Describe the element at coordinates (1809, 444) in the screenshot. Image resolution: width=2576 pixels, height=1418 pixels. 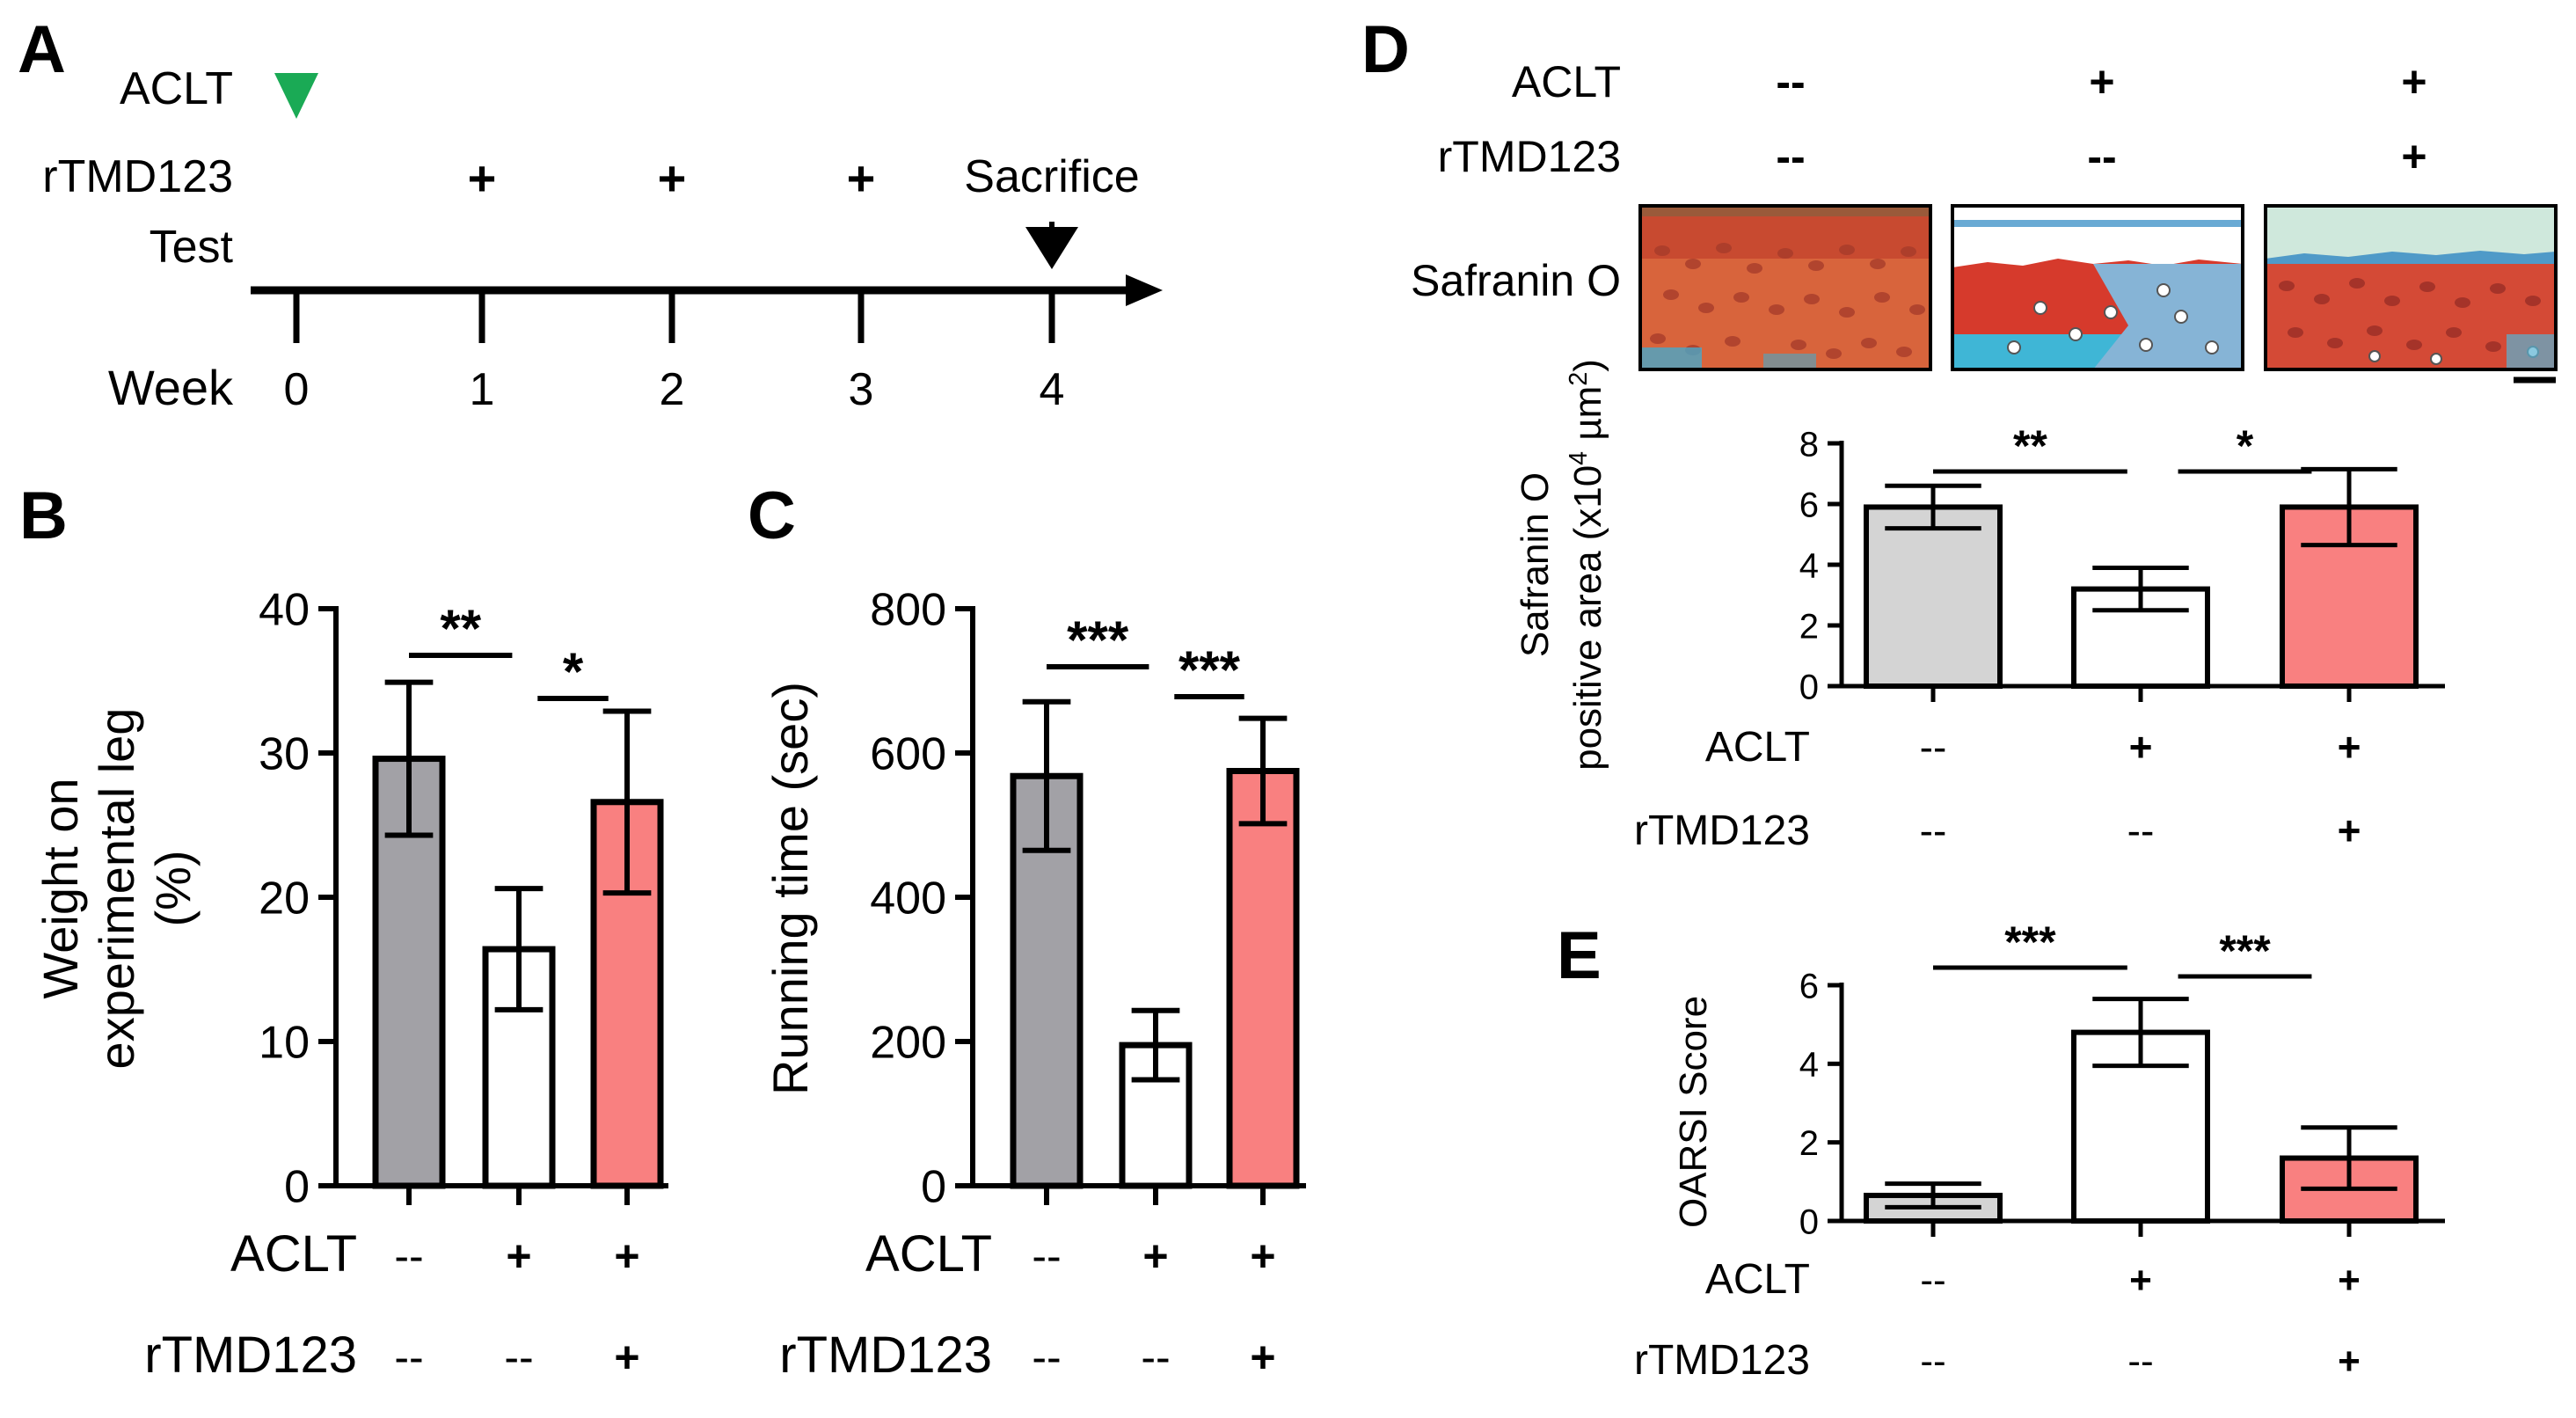
I see `y-tick-label-d-4: 8` at that location.